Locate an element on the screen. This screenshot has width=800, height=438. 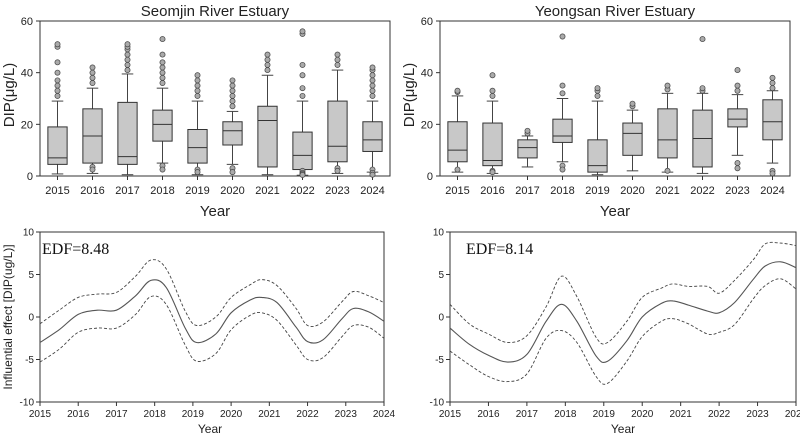
seomjin-effect-y-tick-label: 0 is located at coordinates (31, 318).